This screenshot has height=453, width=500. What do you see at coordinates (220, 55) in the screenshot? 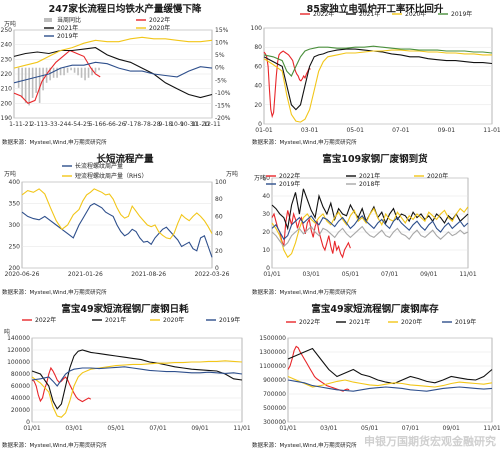
I see `y2-tick-label: 5%` at bounding box center [220, 55].